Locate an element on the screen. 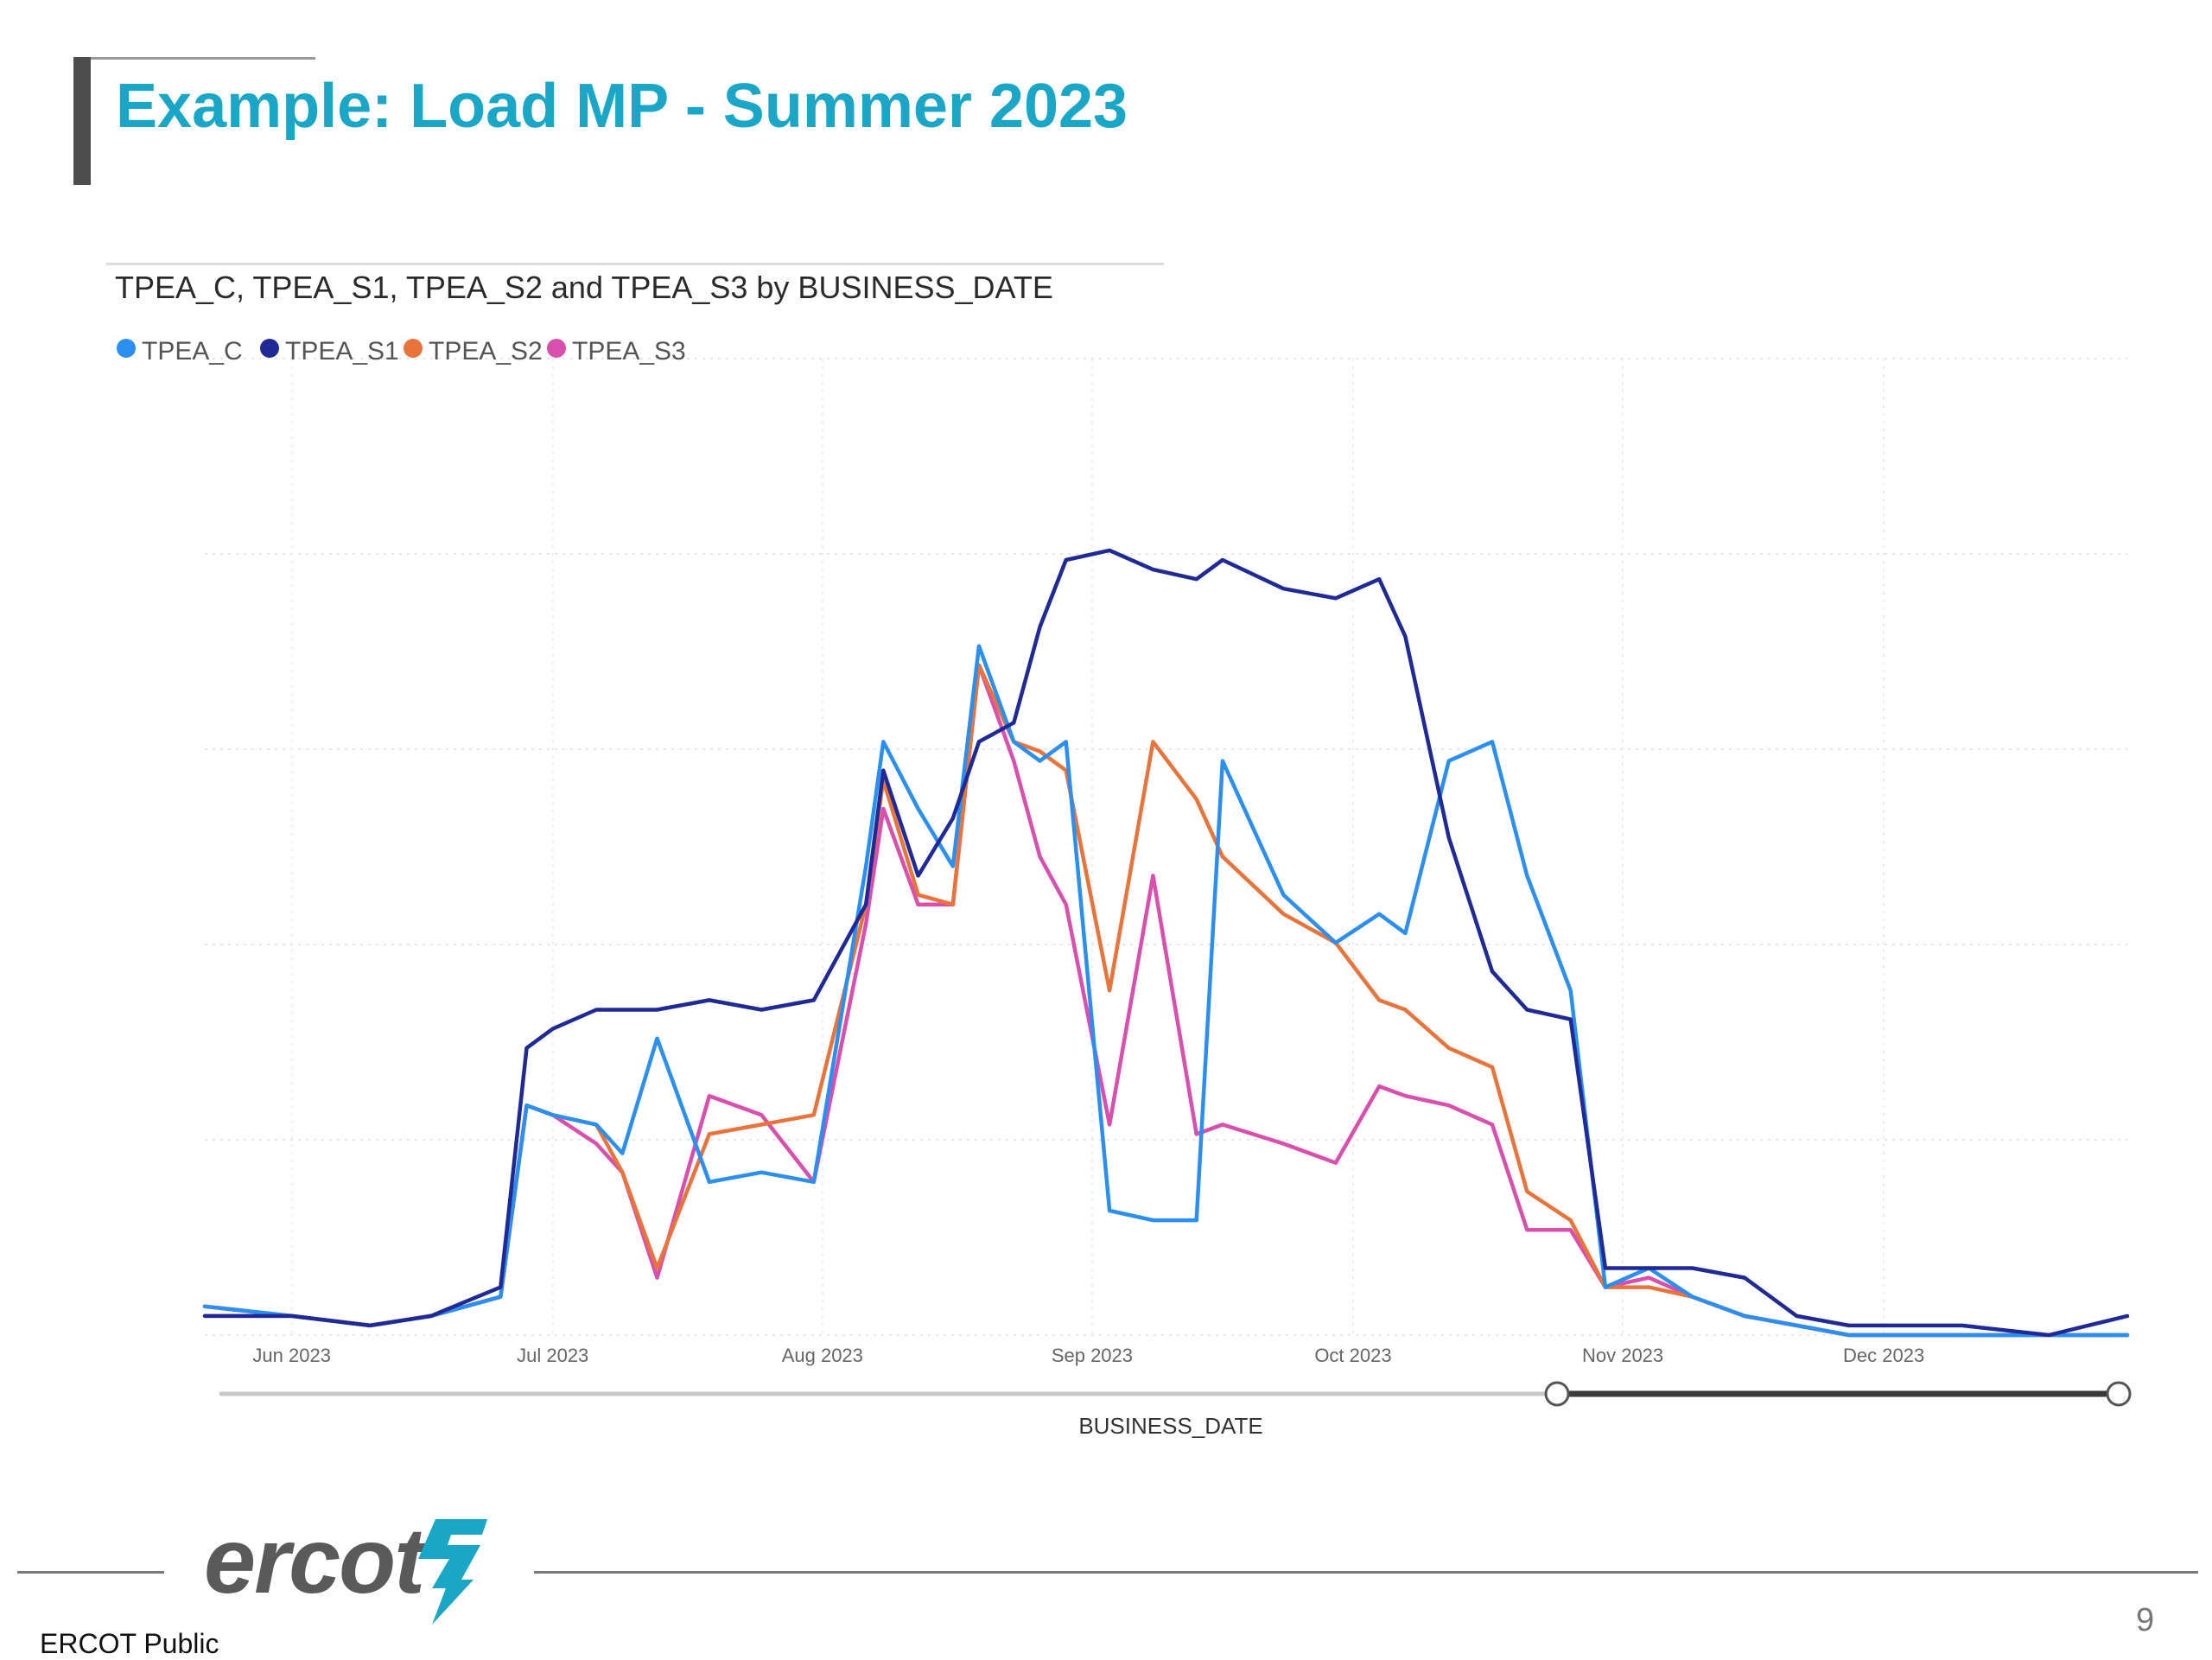 This screenshot has width=2212, height=1660. title-accent-bar is located at coordinates (82, 121).